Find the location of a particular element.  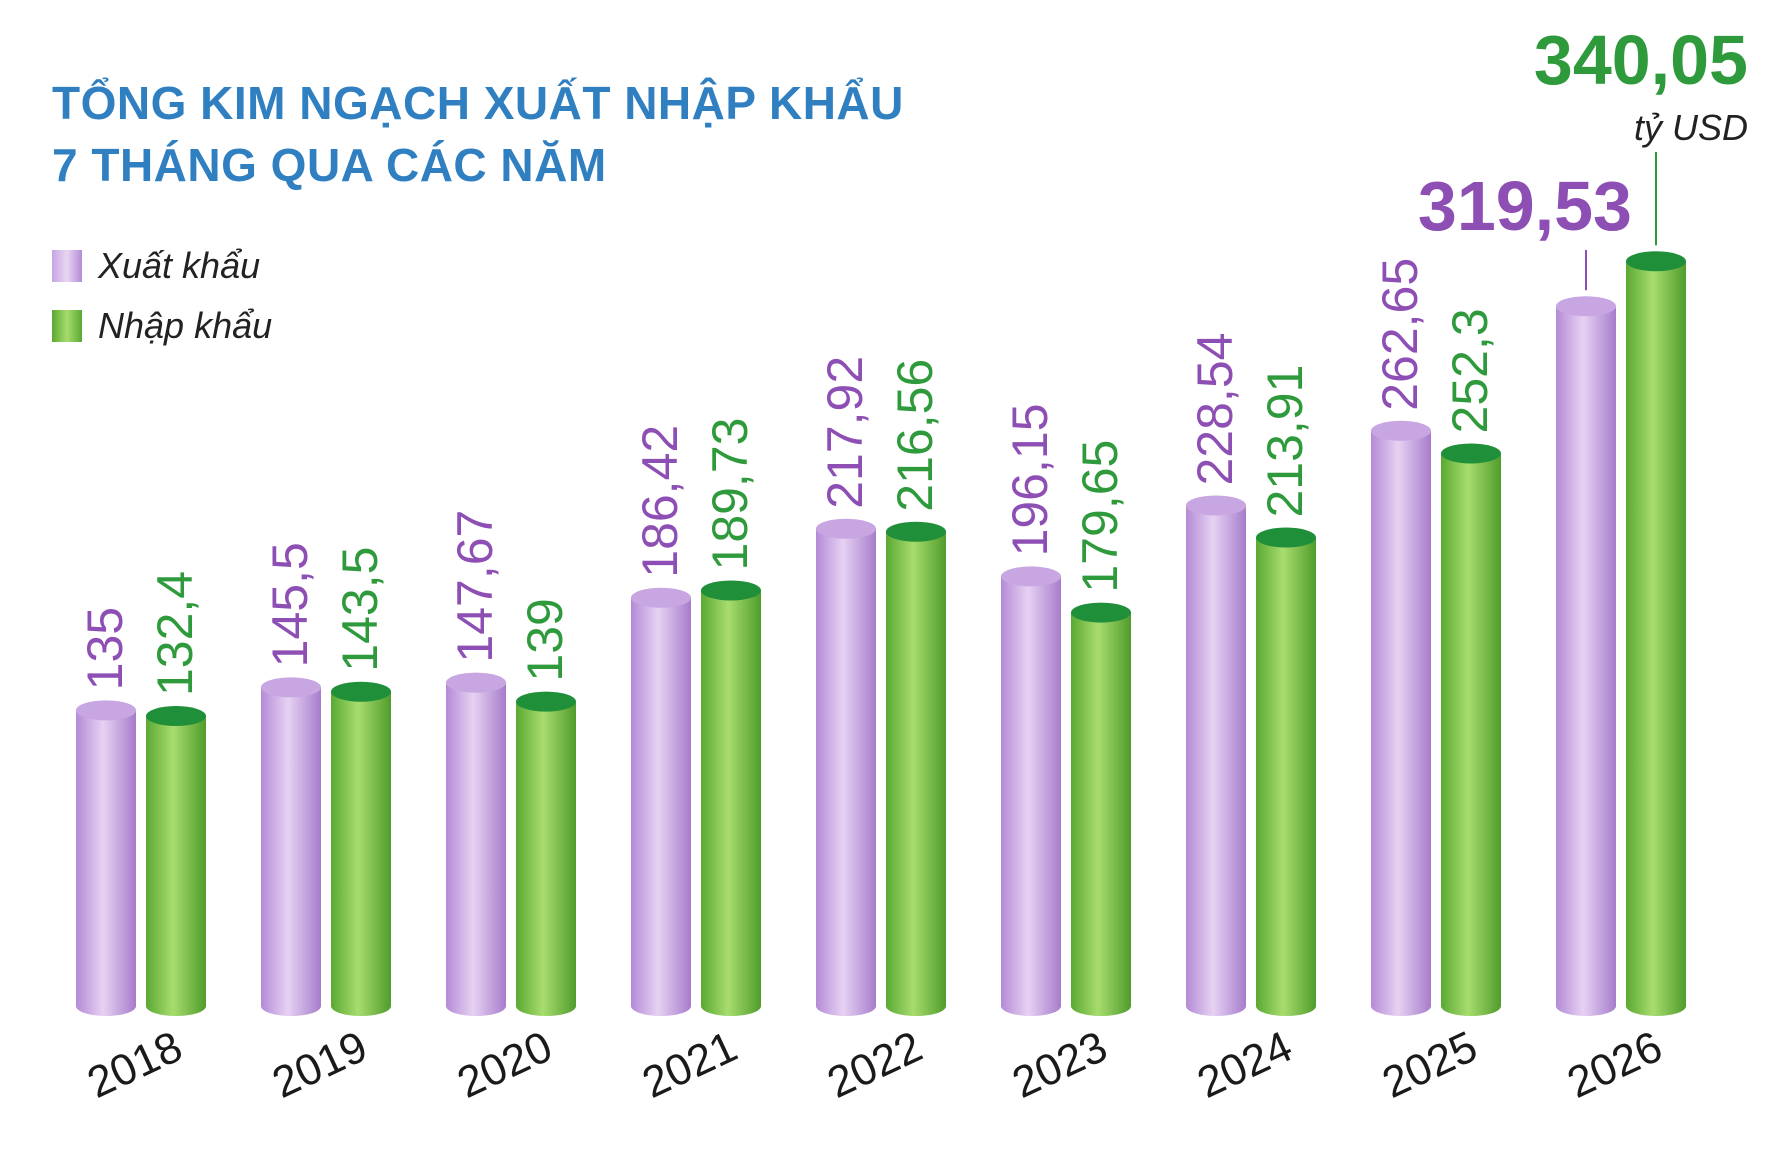

bar-cap-export-2022 is located at coordinates (846, 528).